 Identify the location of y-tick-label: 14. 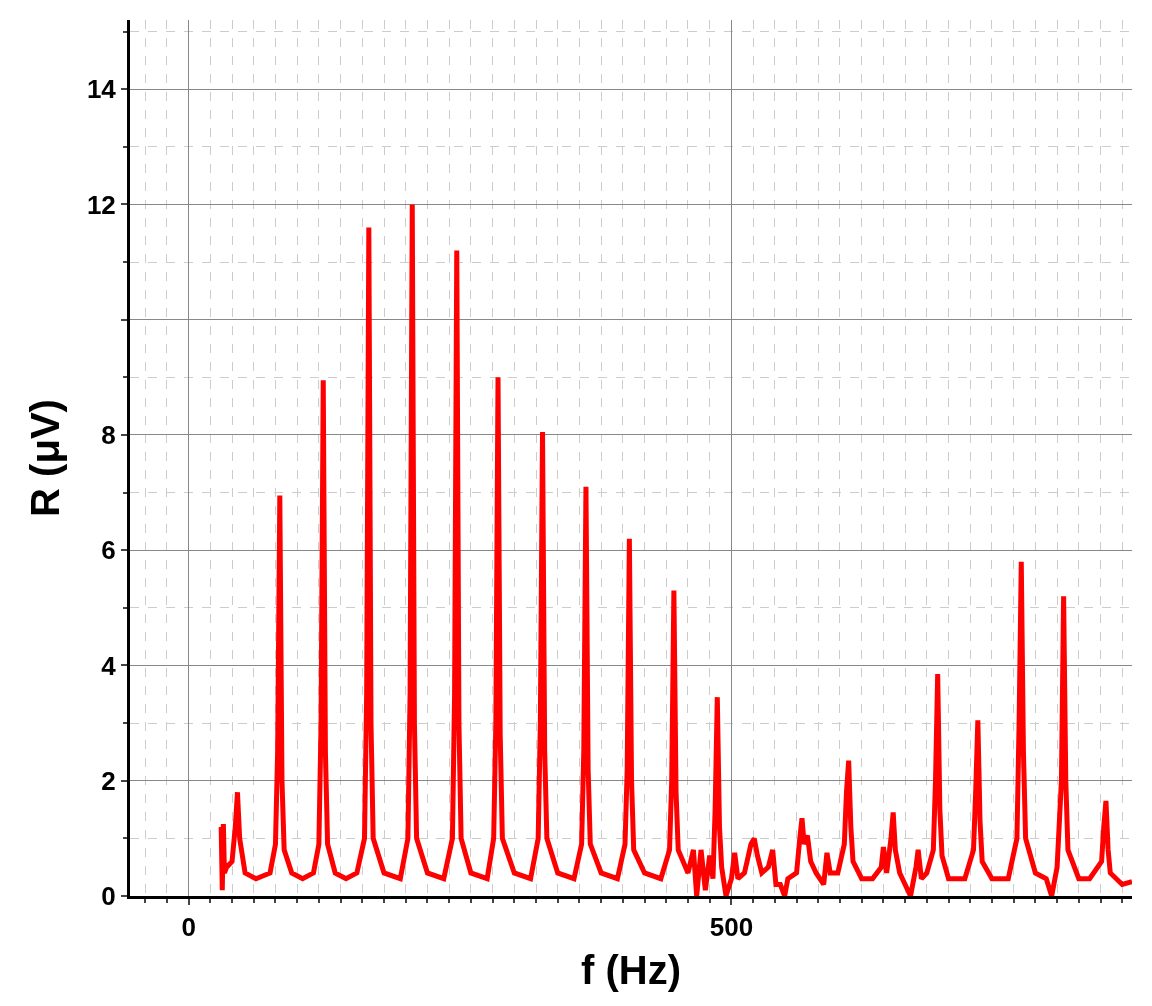
(101, 89).